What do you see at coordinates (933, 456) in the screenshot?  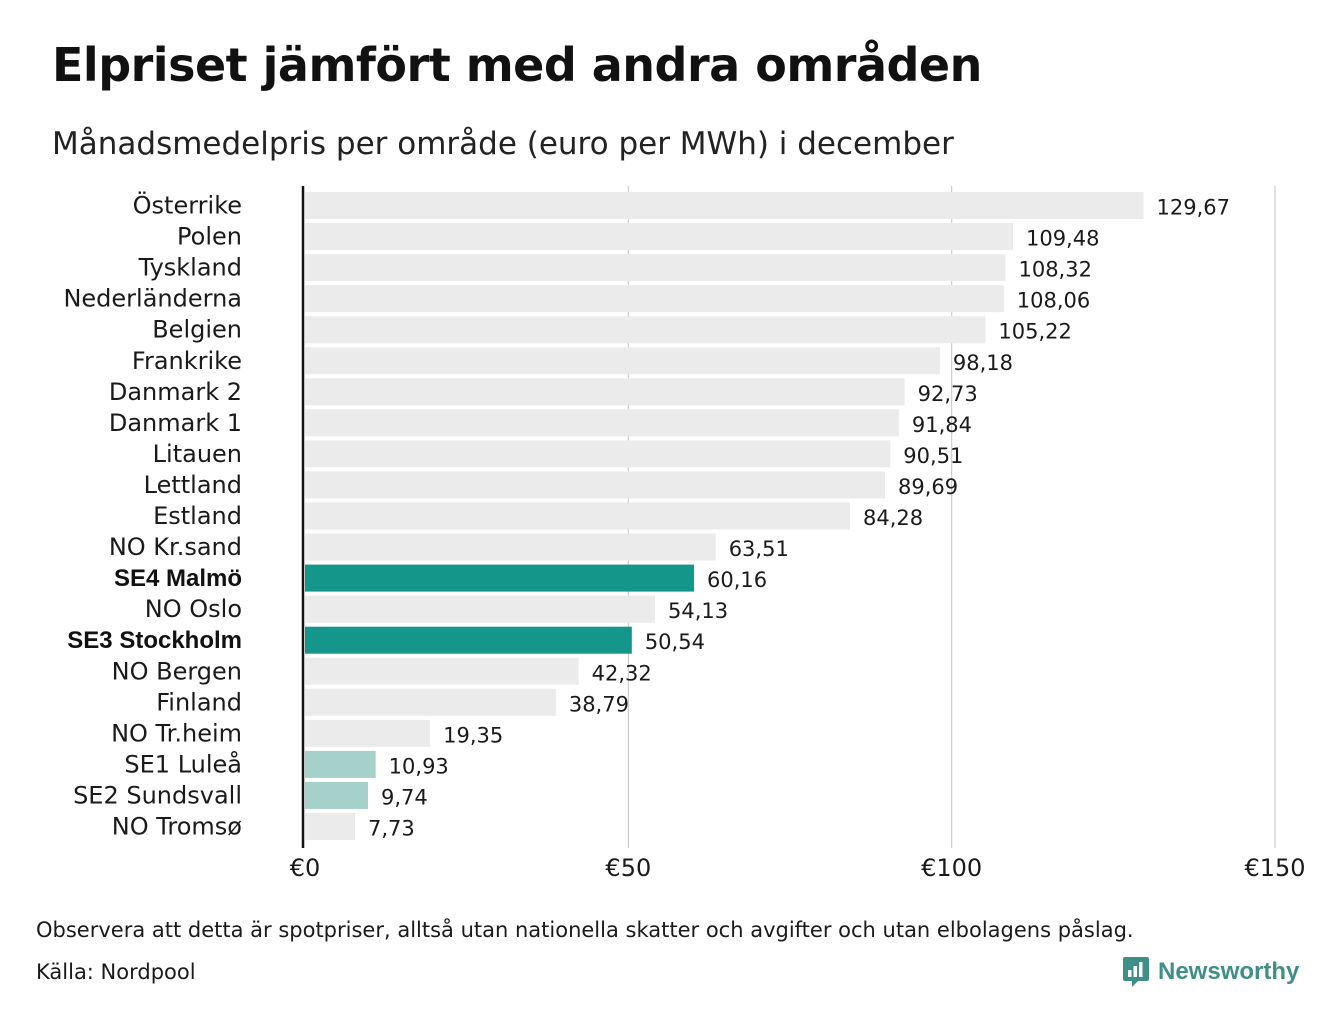 I see `value-label: 90,51` at bounding box center [933, 456].